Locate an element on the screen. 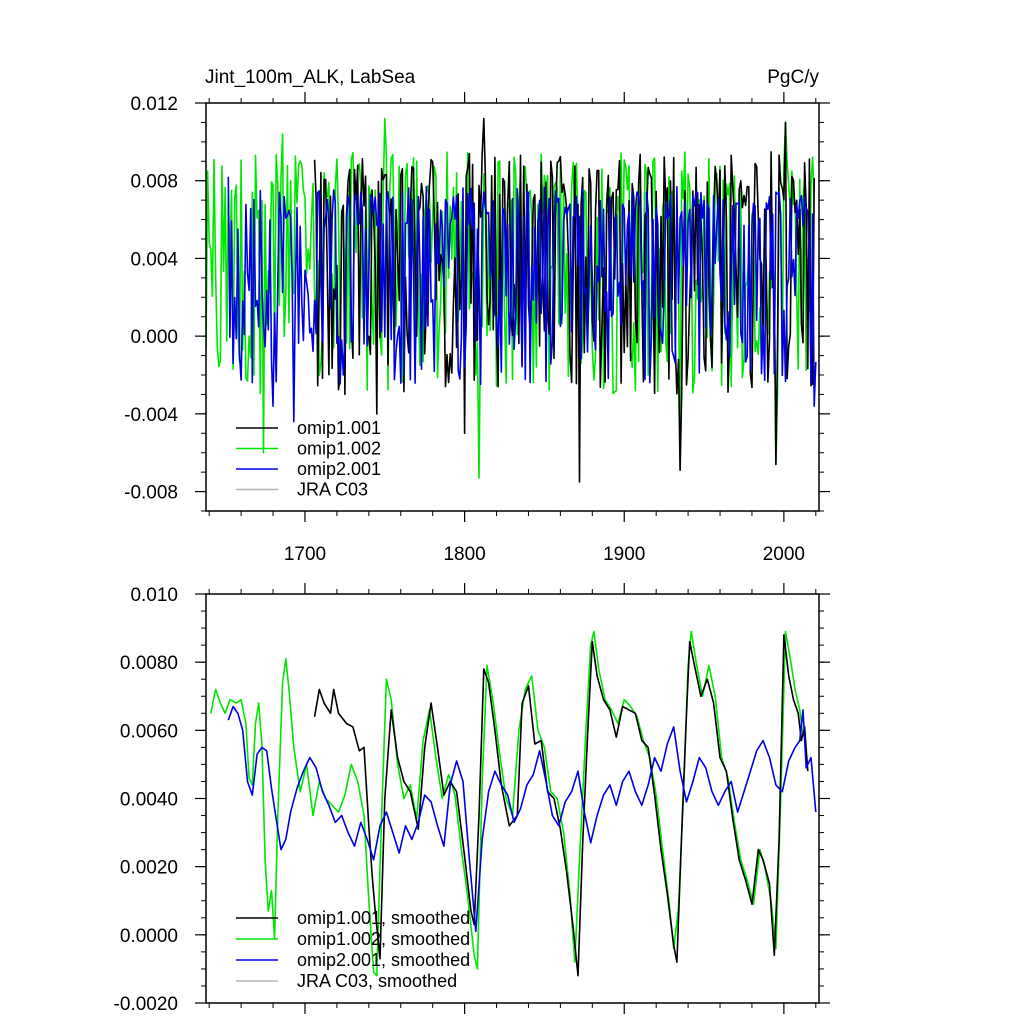 The image size is (1024, 1024). y-tick-label: 0.0040 is located at coordinates (149, 800).